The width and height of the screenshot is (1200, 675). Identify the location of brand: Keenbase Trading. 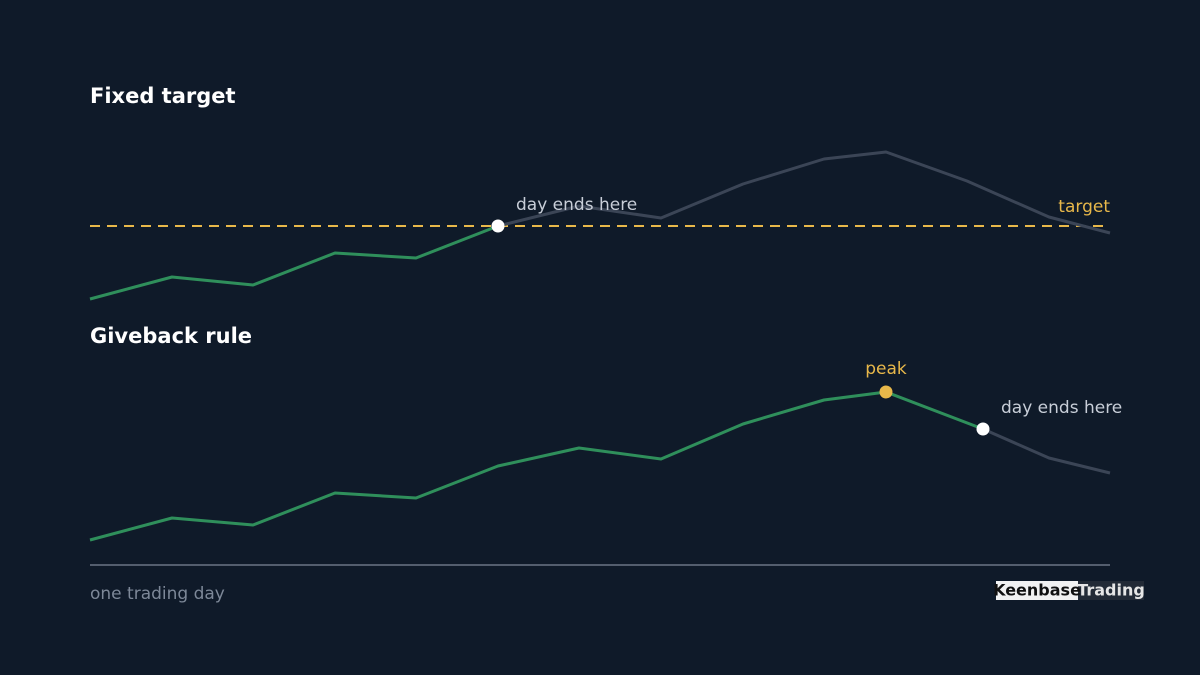
(1069, 590).